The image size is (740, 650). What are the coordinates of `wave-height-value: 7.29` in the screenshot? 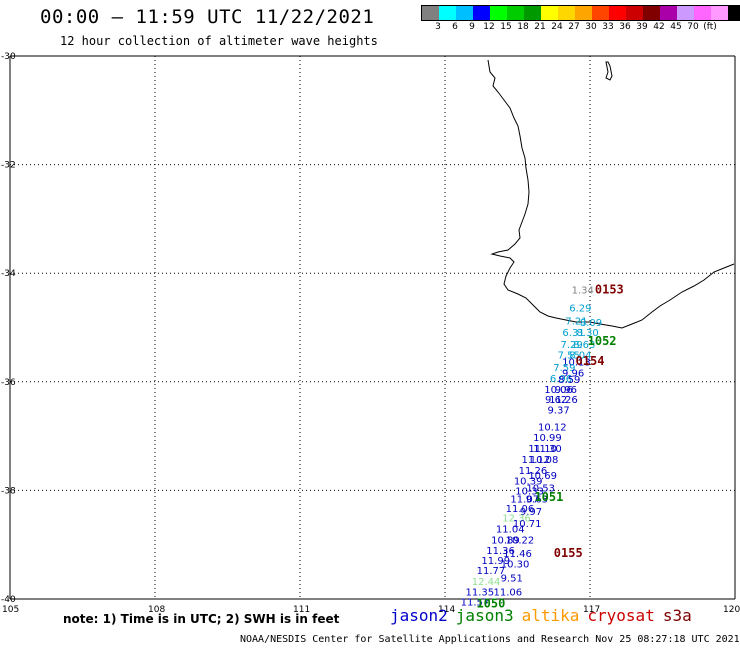 It's located at (572, 345).